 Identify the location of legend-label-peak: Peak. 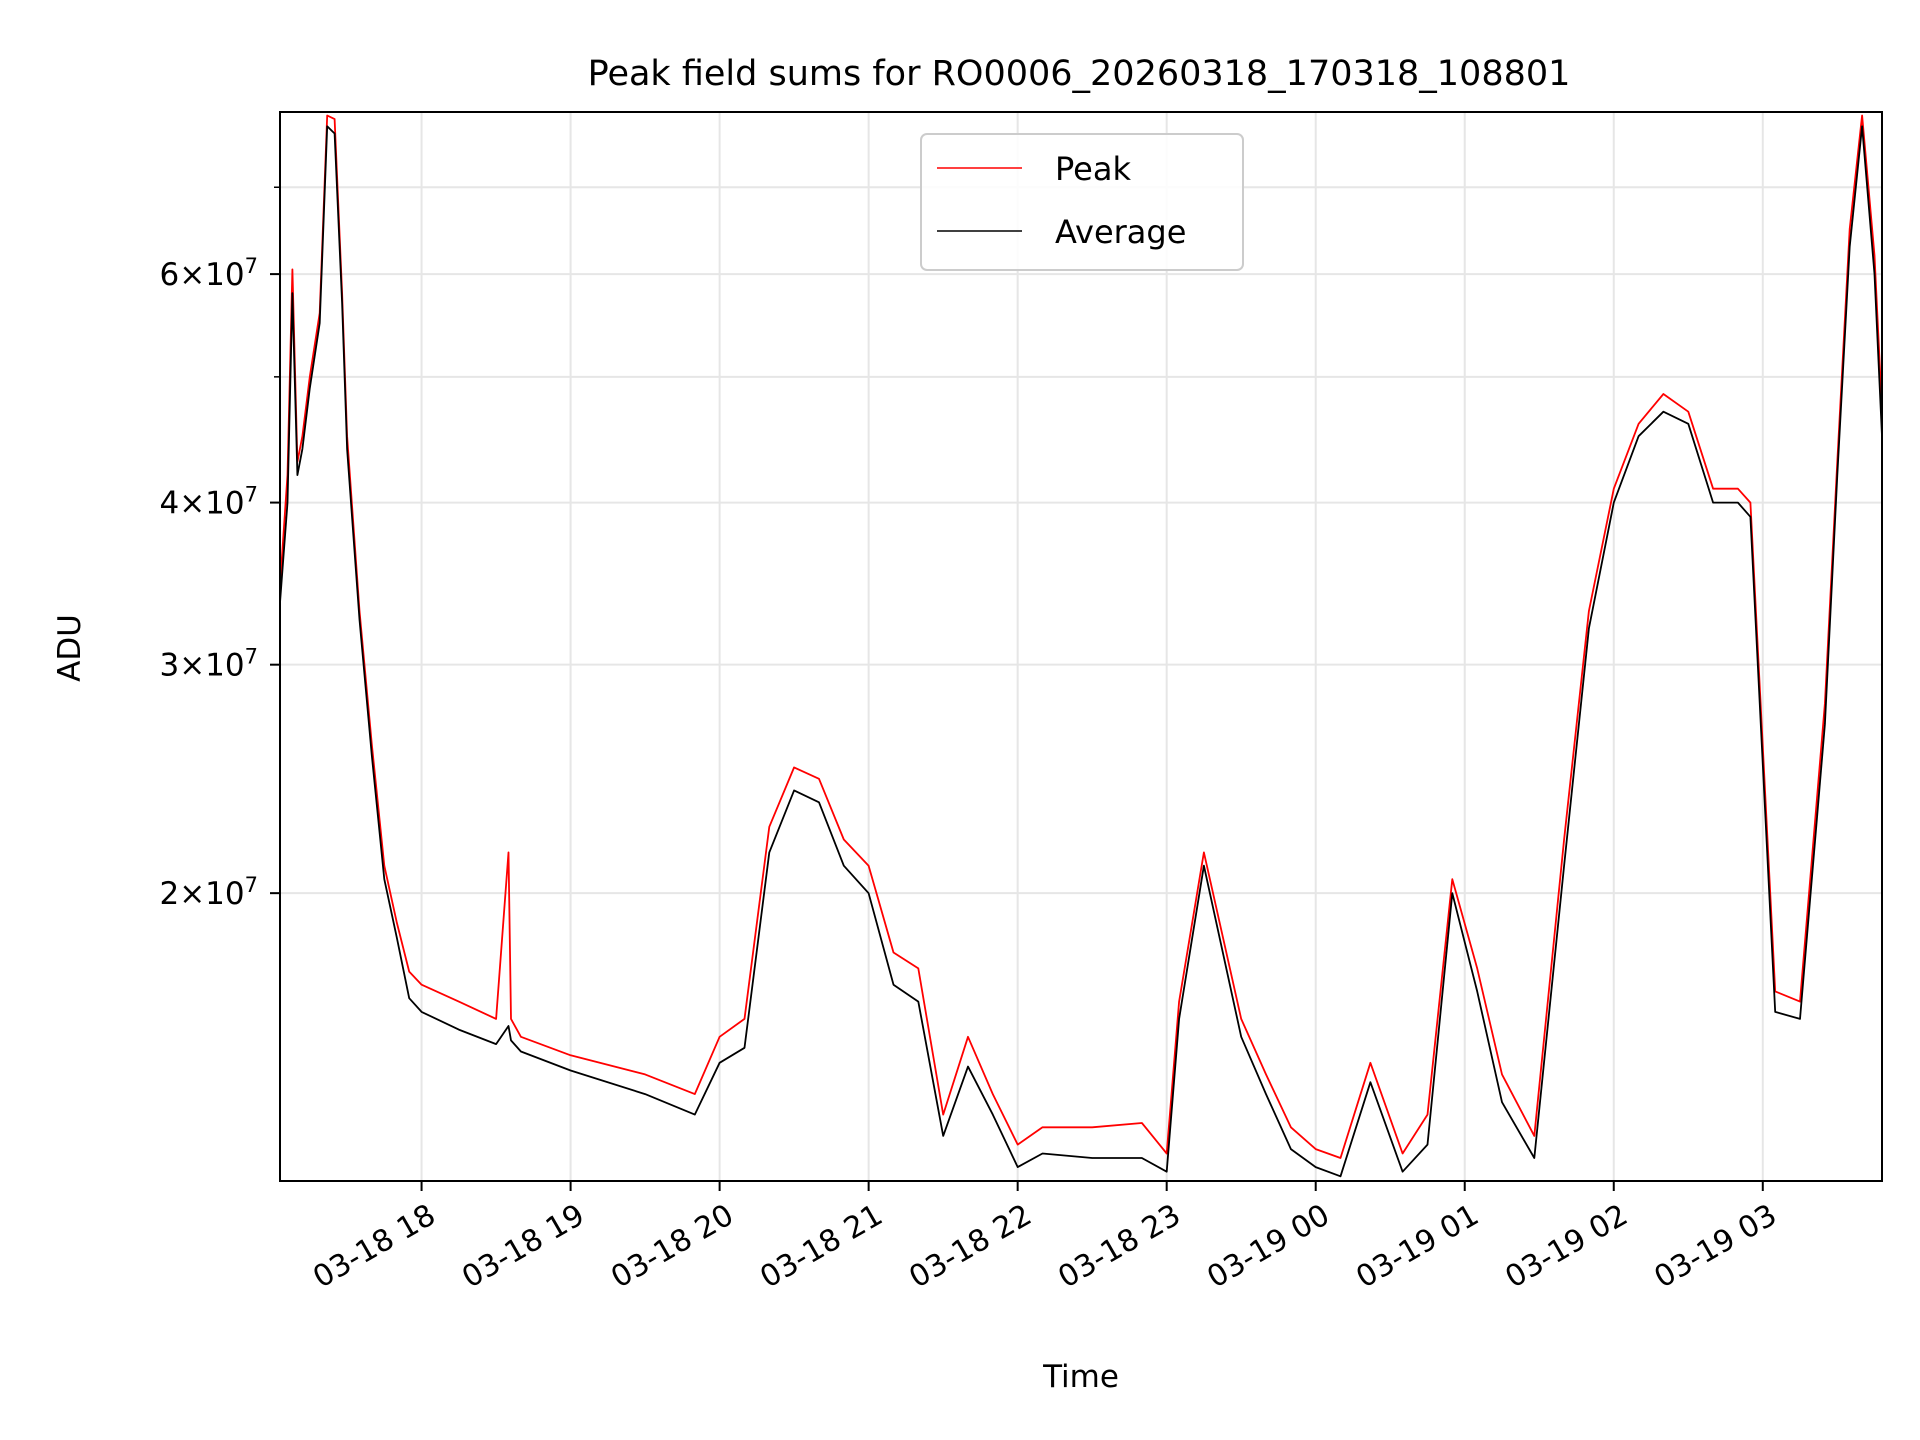
(1093, 169).